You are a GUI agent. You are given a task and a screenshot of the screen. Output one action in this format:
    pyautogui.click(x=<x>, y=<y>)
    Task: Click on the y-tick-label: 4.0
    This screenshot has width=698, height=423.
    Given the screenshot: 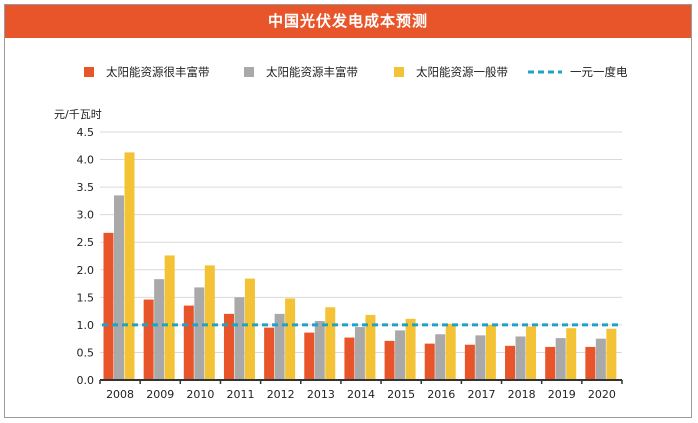 What is the action you would take?
    pyautogui.click(x=86, y=160)
    